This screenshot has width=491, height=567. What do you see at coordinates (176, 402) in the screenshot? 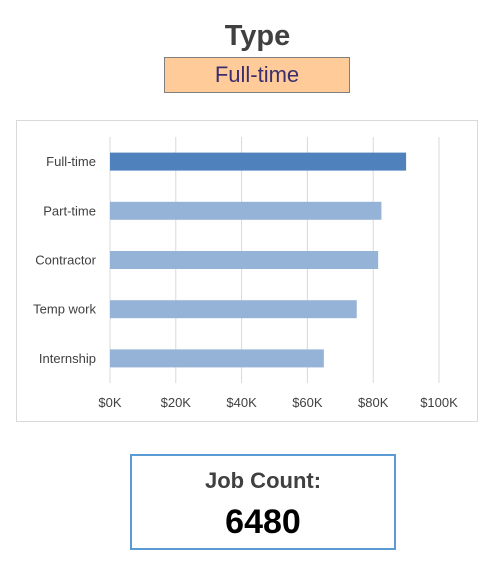
I see `x-tick-label: $20K` at bounding box center [176, 402].